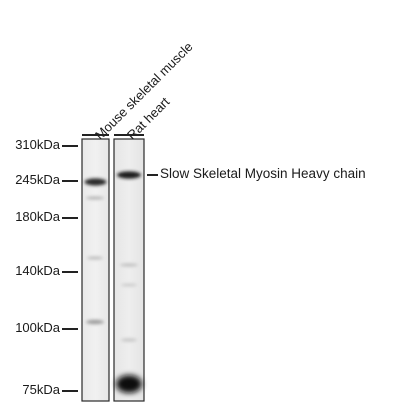  I want to click on target-pointer-line, so click(152, 175).